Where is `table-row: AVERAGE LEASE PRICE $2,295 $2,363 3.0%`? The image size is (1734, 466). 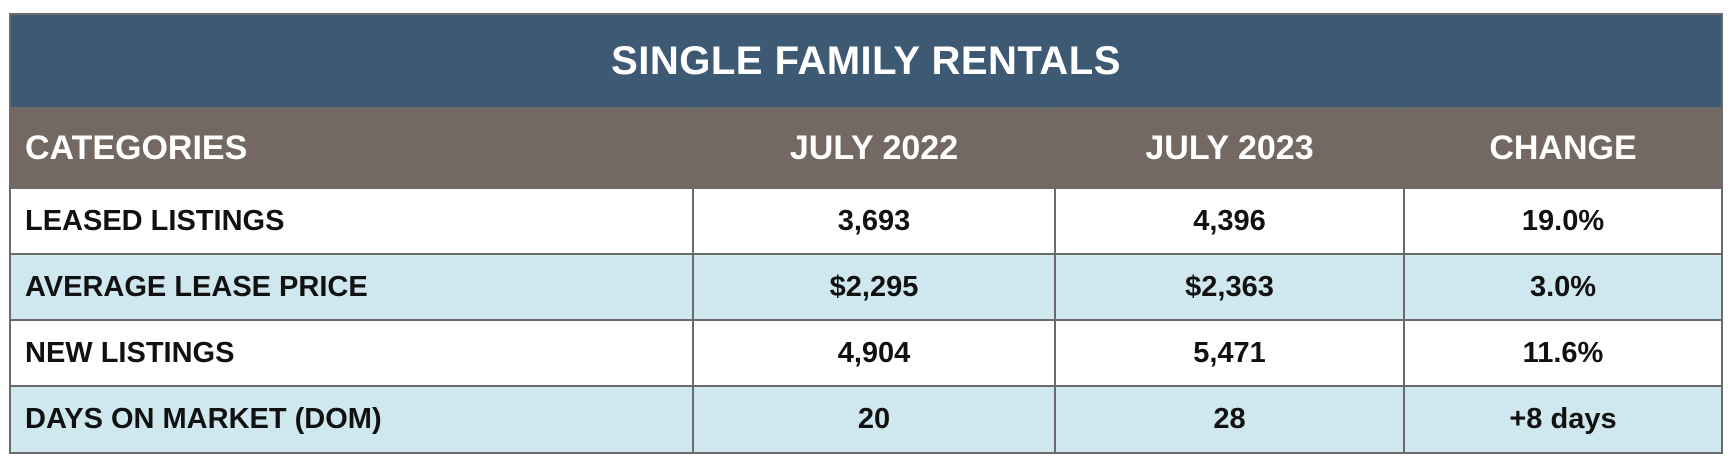
table-row: AVERAGE LEASE PRICE $2,295 $2,363 3.0% is located at coordinates (866, 286).